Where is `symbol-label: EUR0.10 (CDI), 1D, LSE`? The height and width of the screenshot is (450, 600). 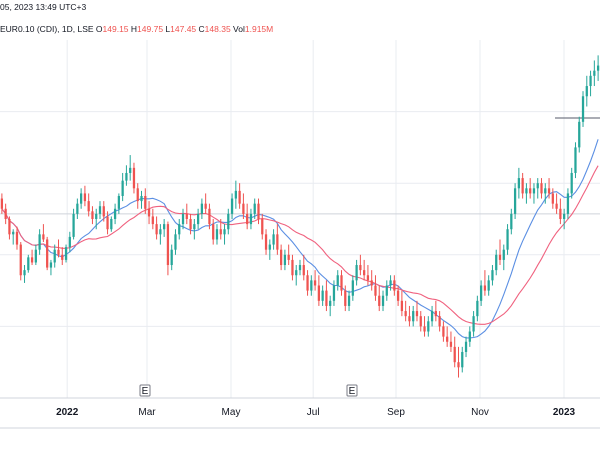
symbol-label: EUR0.10 (CDI), 1D, LSE is located at coordinates (47, 29).